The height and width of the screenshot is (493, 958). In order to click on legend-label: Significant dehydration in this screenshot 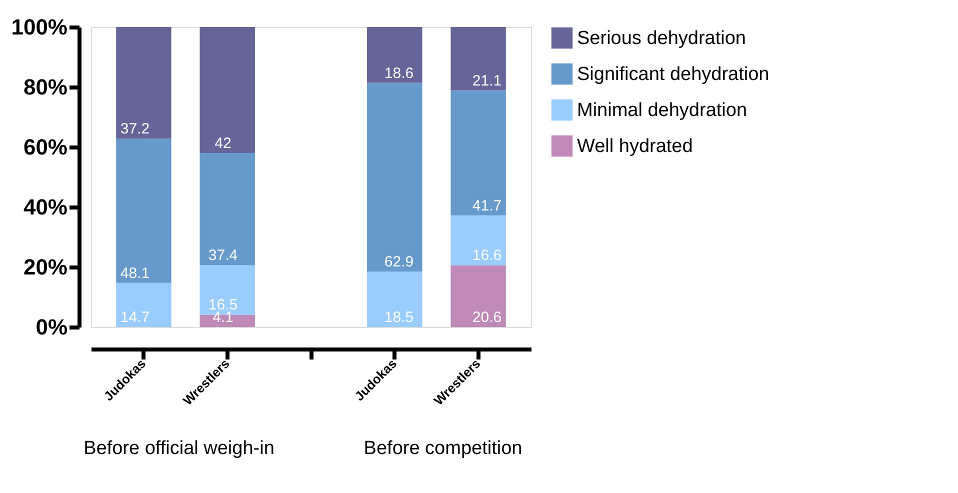, I will do `click(673, 74)`.